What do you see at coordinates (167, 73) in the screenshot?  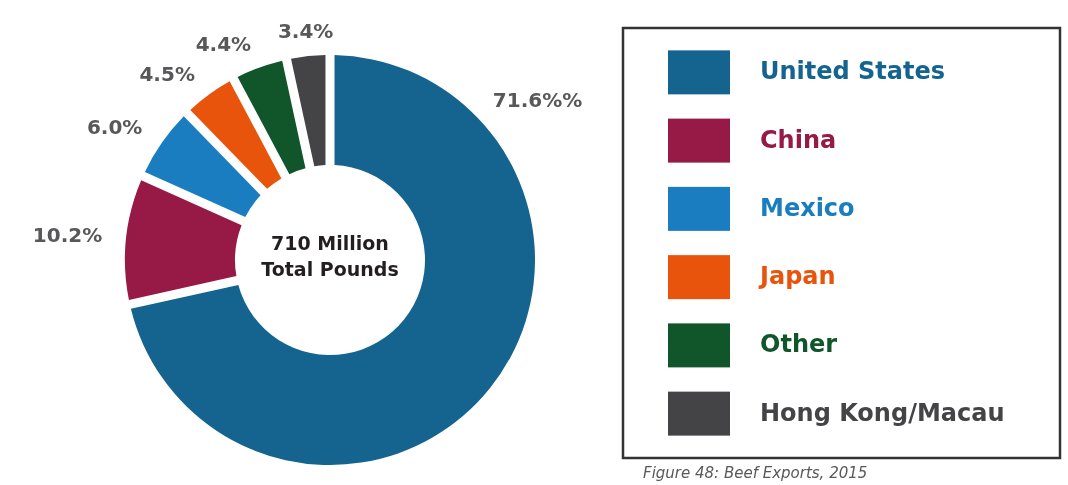 I see `data-label: 4.5%` at bounding box center [167, 73].